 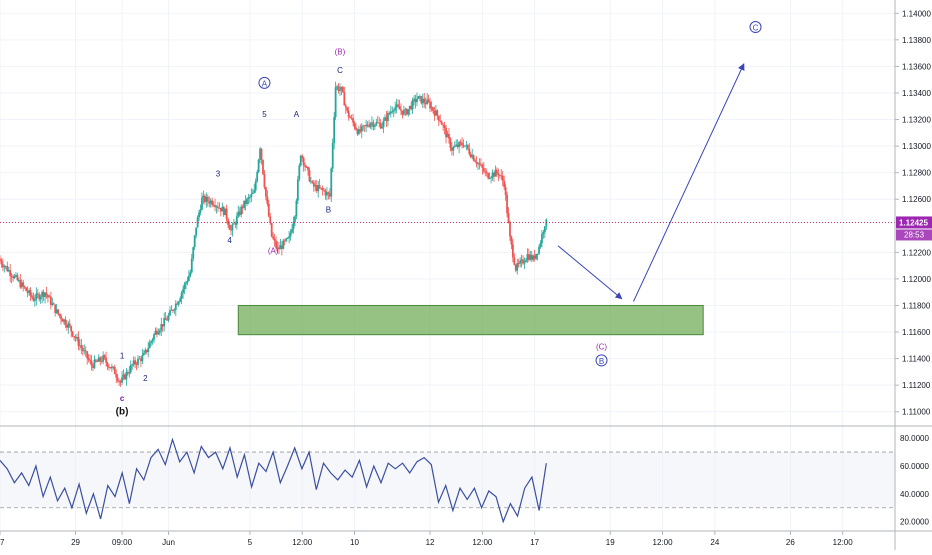 What do you see at coordinates (916, 252) in the screenshot?
I see `price-tick-label: 1.12200` at bounding box center [916, 252].